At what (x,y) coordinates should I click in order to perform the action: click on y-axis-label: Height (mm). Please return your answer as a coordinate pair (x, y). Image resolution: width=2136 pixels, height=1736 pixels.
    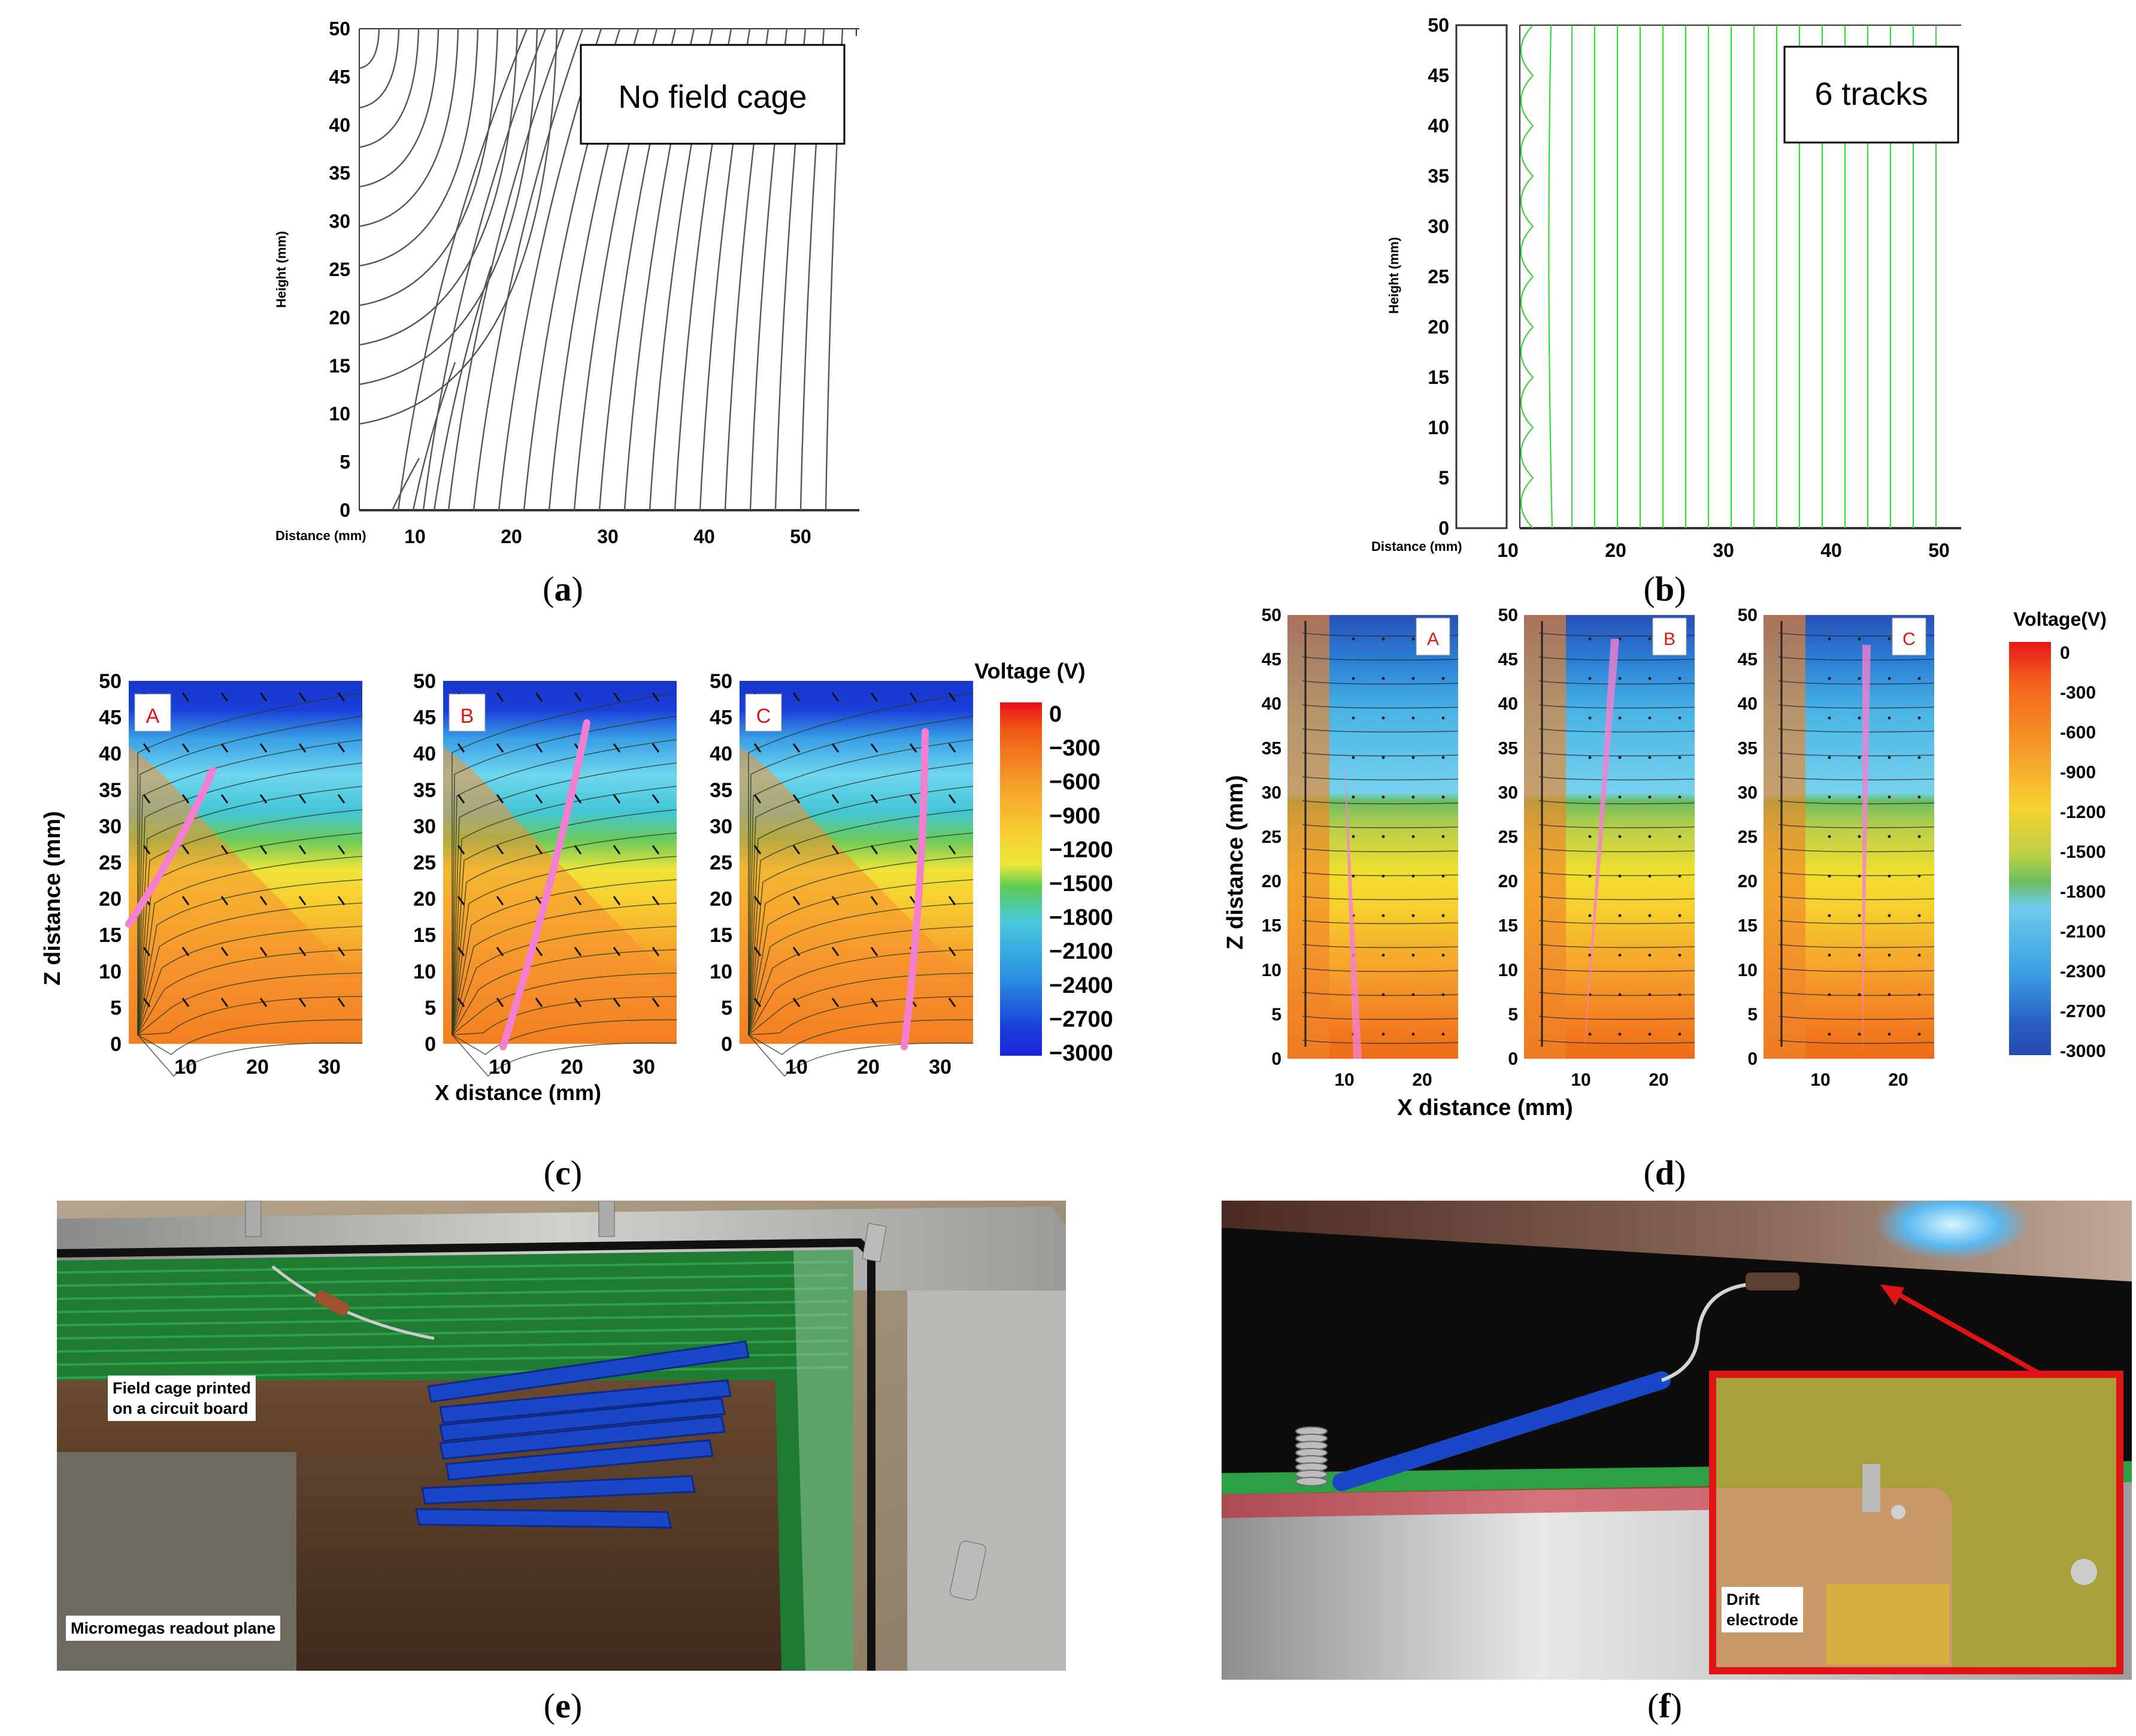
    Looking at the image, I should click on (1393, 275).